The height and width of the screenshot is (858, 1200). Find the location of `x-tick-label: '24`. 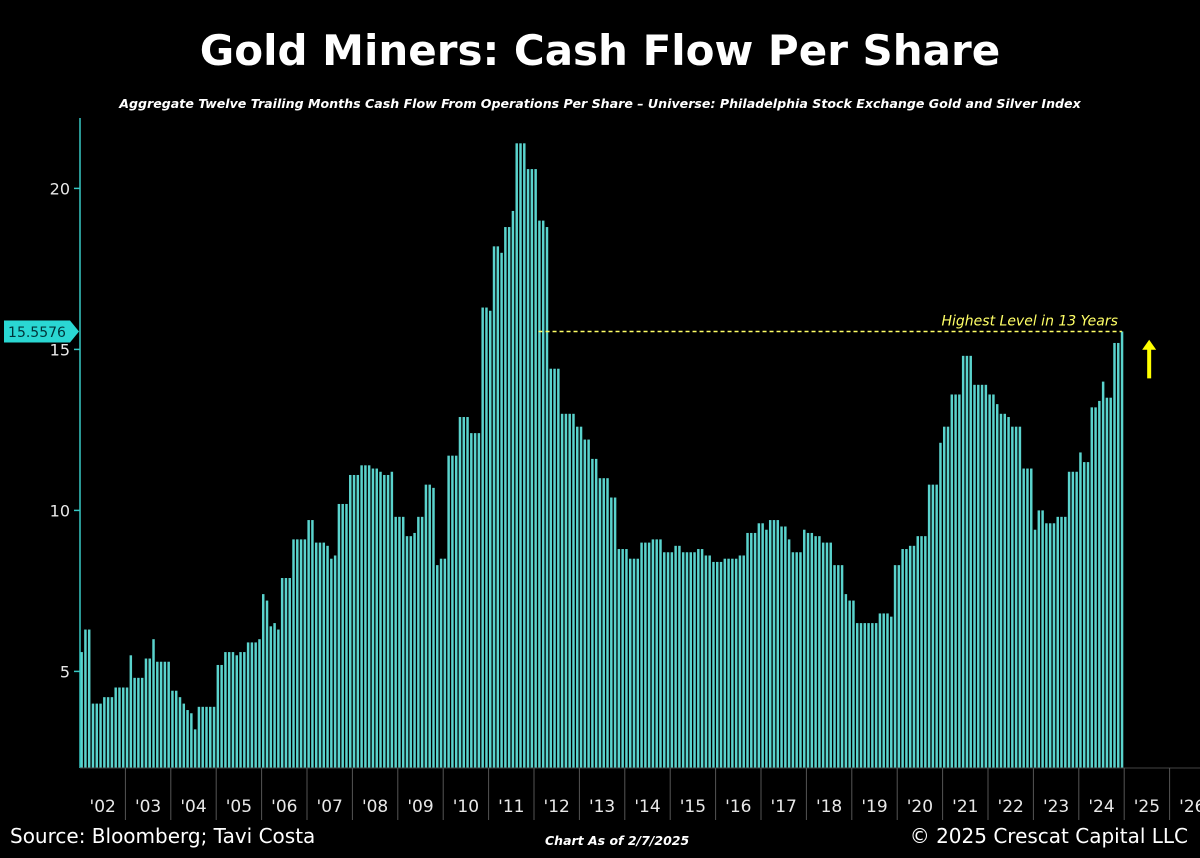

x-tick-label: '24 is located at coordinates (1101, 807).